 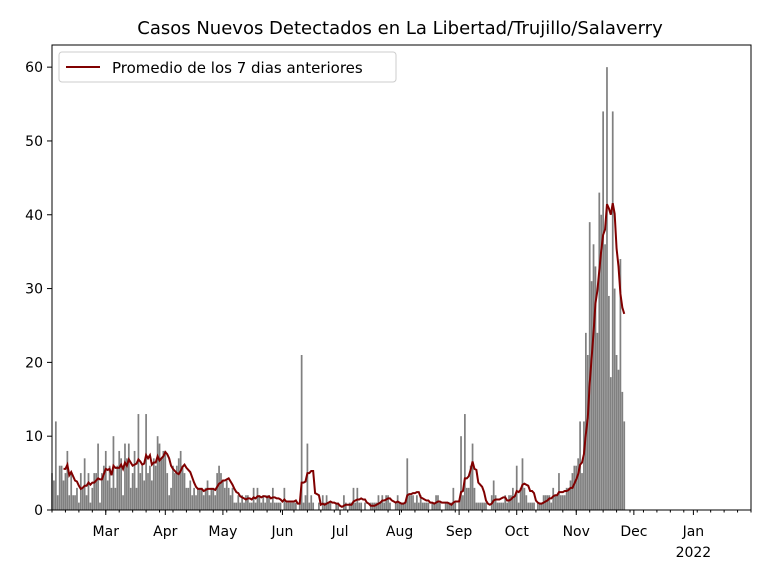 I want to click on x-tick-label: Sep, so click(x=459, y=532).